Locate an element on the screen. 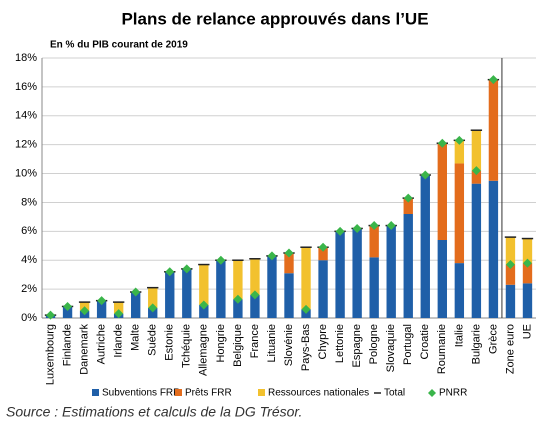 The height and width of the screenshot is (440, 551). chart-subtitle: En % du PIB courant de 2019 is located at coordinates (119, 45).